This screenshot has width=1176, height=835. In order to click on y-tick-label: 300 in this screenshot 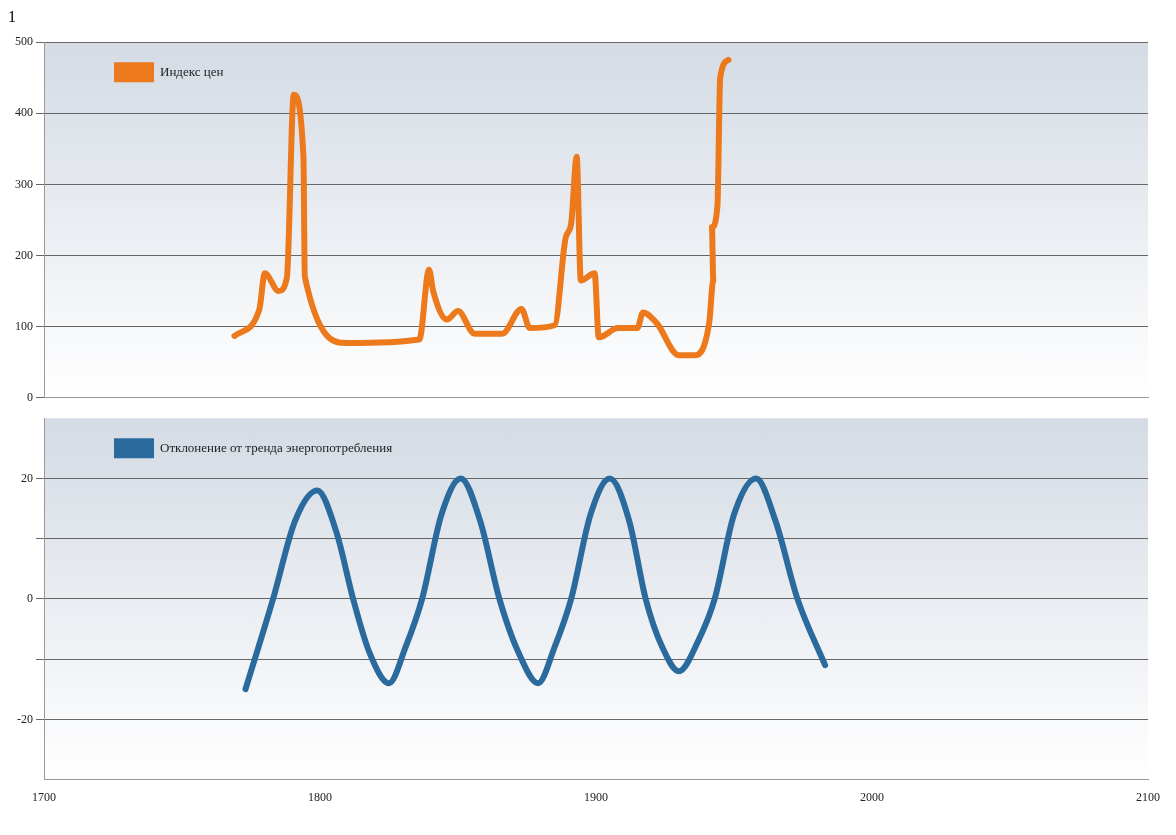, I will do `click(24, 183)`.